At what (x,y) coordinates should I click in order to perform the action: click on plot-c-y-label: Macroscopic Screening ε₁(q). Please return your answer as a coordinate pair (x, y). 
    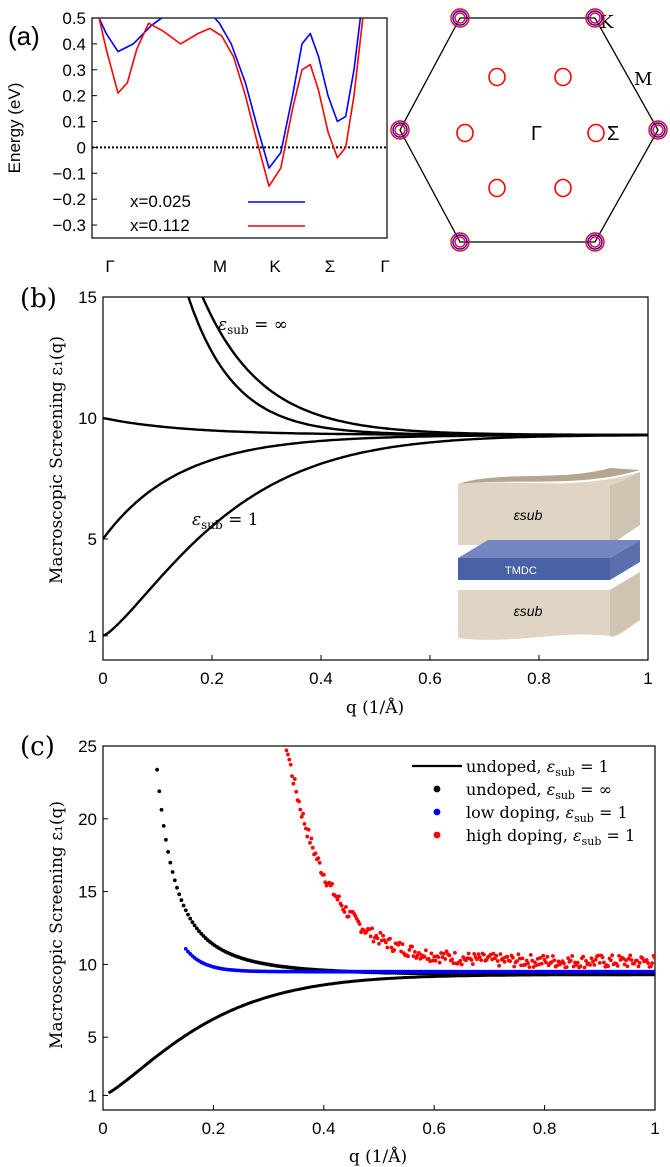
    Looking at the image, I should click on (57, 925).